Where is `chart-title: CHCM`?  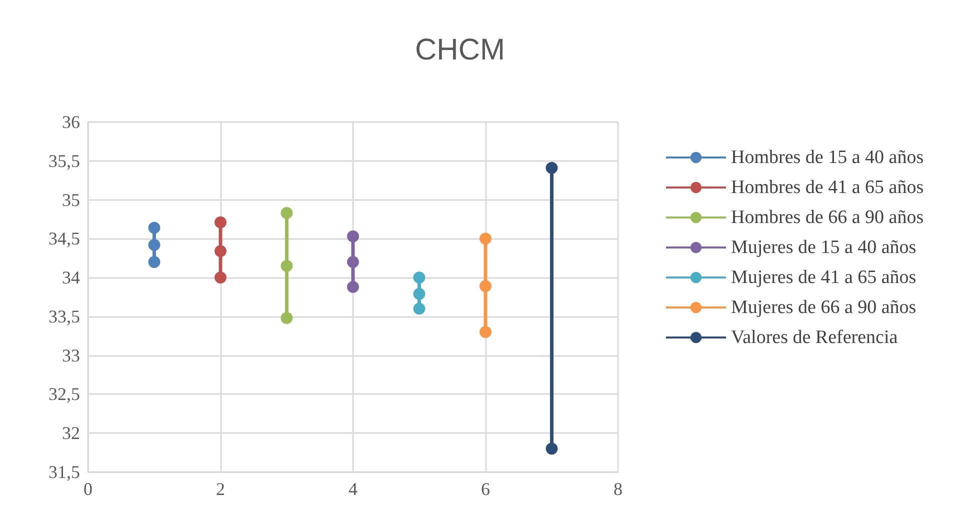 chart-title: CHCM is located at coordinates (460, 50).